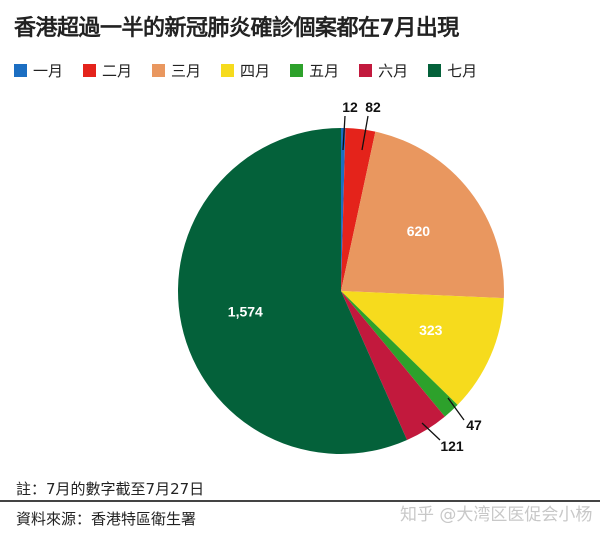  What do you see at coordinates (48, 71) in the screenshot?
I see `legend-label: 一月` at bounding box center [48, 71].